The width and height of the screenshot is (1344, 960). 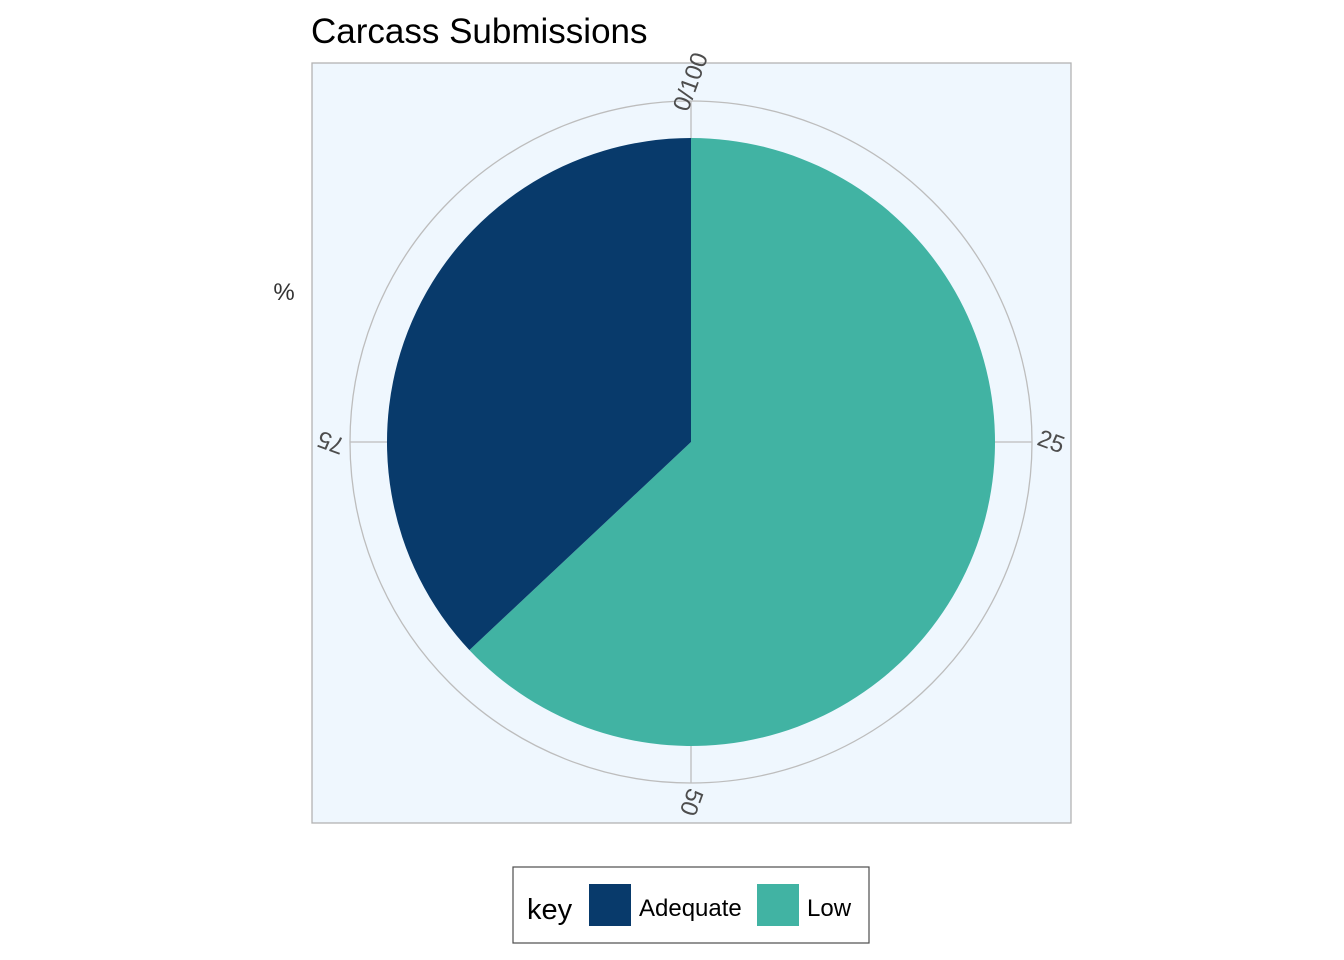 What do you see at coordinates (283, 292) in the screenshot?
I see `y-axis-label: %` at bounding box center [283, 292].